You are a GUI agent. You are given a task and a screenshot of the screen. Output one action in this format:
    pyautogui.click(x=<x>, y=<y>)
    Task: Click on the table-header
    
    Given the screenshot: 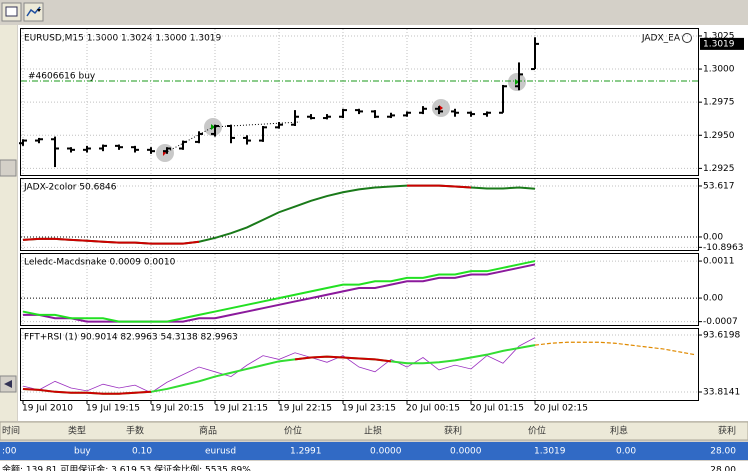 What is the action you would take?
    pyautogui.click(x=374, y=431)
    